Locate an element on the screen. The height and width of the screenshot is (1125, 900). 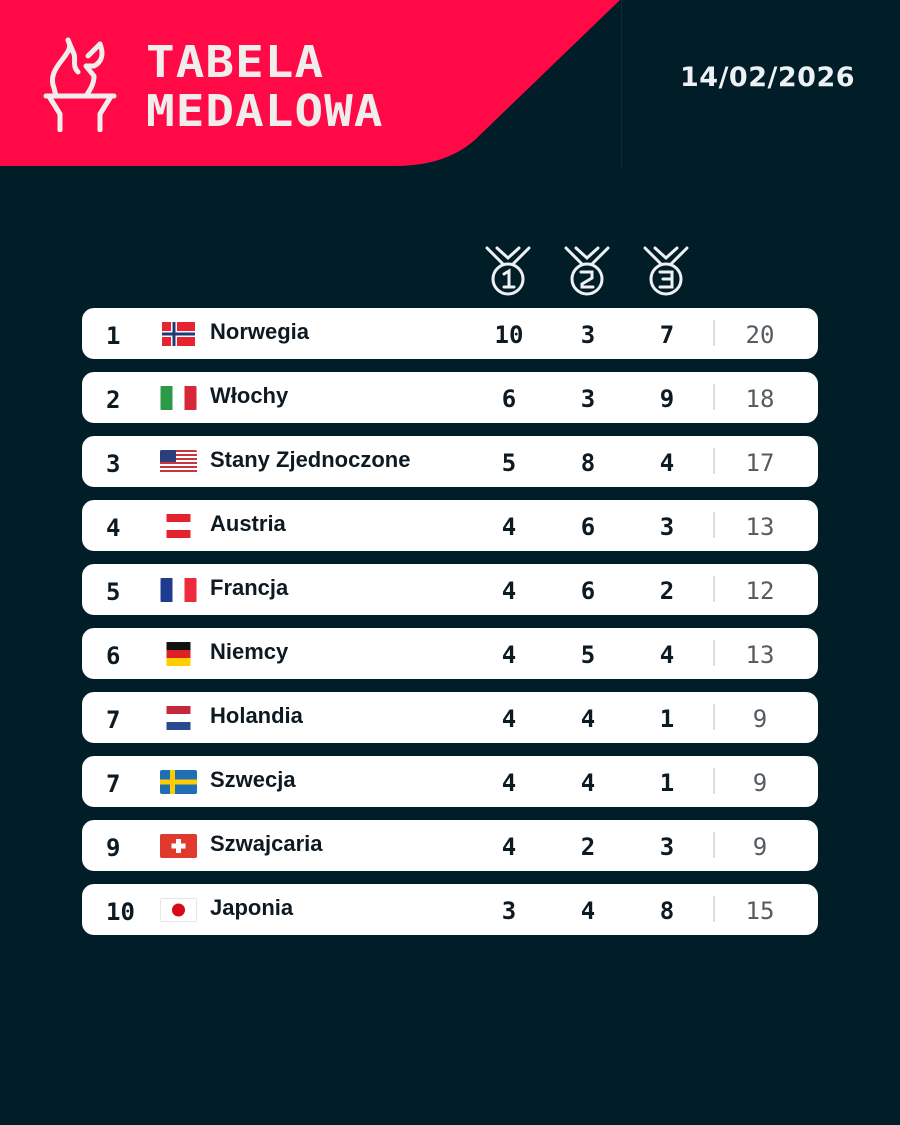
table-row: 7 Holandia 4 4 1 9 is located at coordinates (450, 717).